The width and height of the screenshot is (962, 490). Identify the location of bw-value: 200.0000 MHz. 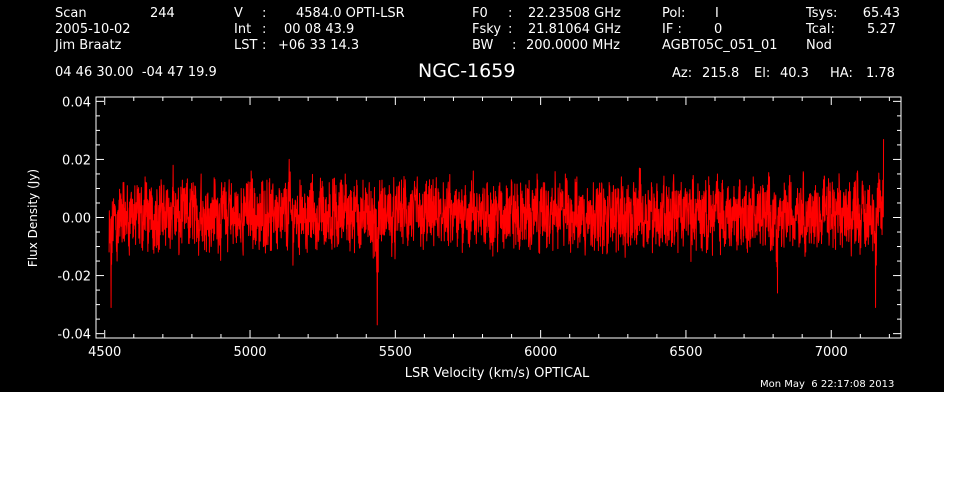
(573, 45).